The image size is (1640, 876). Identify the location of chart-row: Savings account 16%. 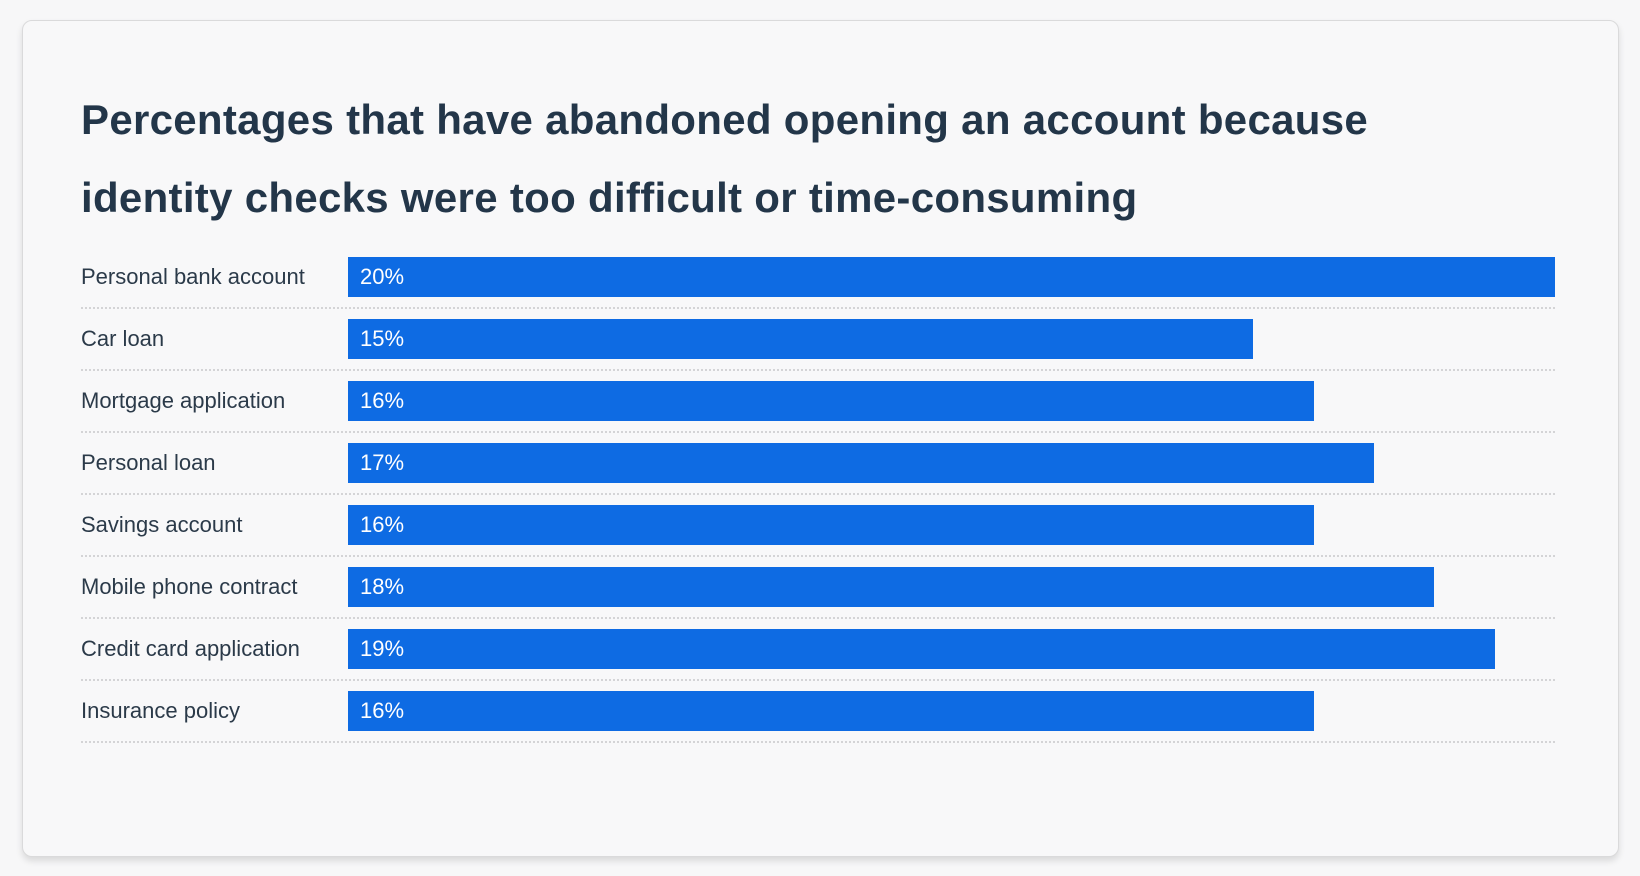
(818, 526).